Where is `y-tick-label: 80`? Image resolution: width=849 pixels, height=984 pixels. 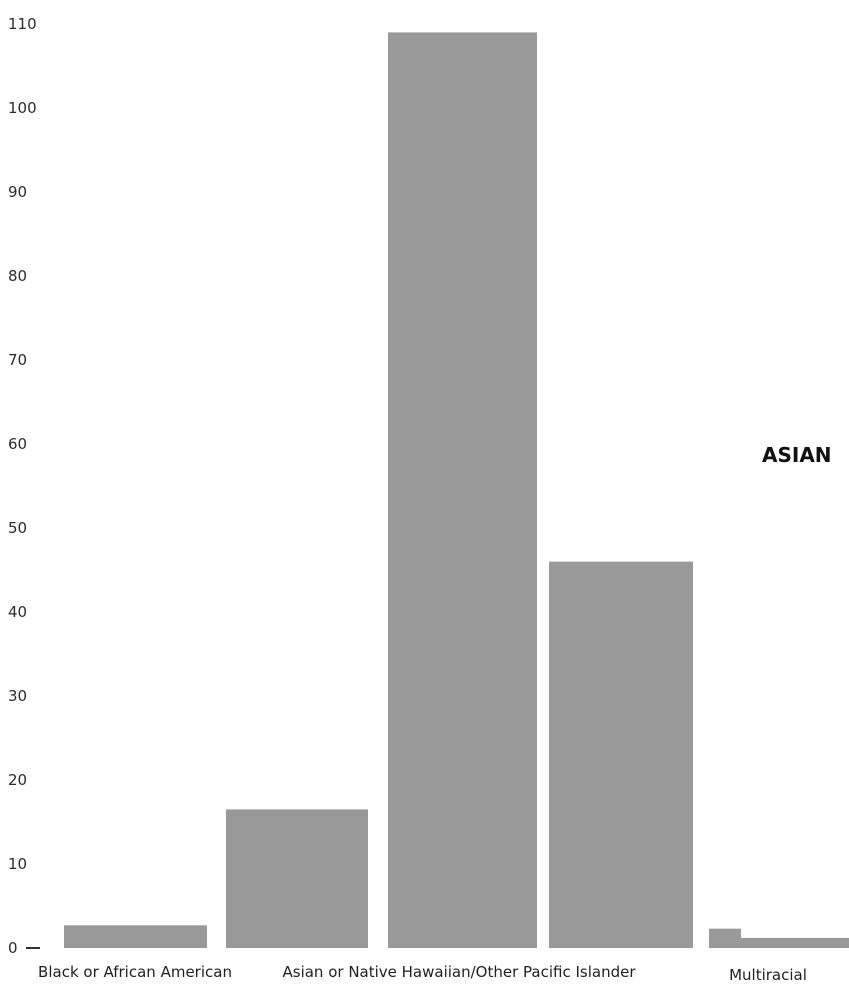
y-tick-label: 80 is located at coordinates (17, 276).